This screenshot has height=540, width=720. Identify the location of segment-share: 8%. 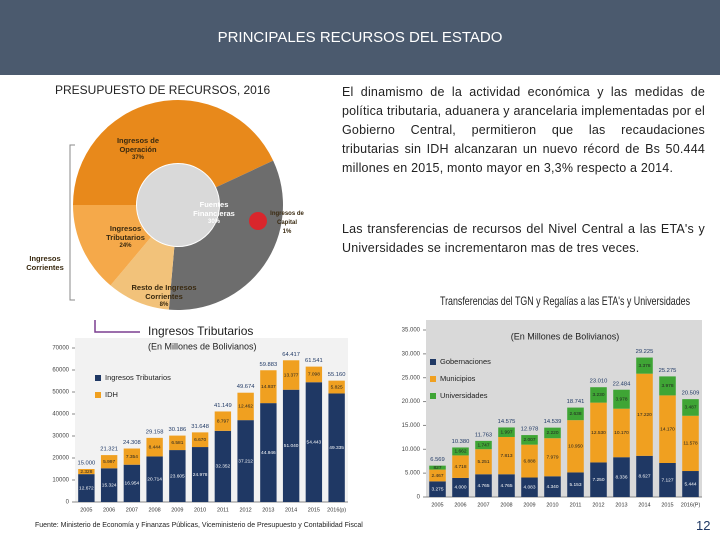
(164, 305).